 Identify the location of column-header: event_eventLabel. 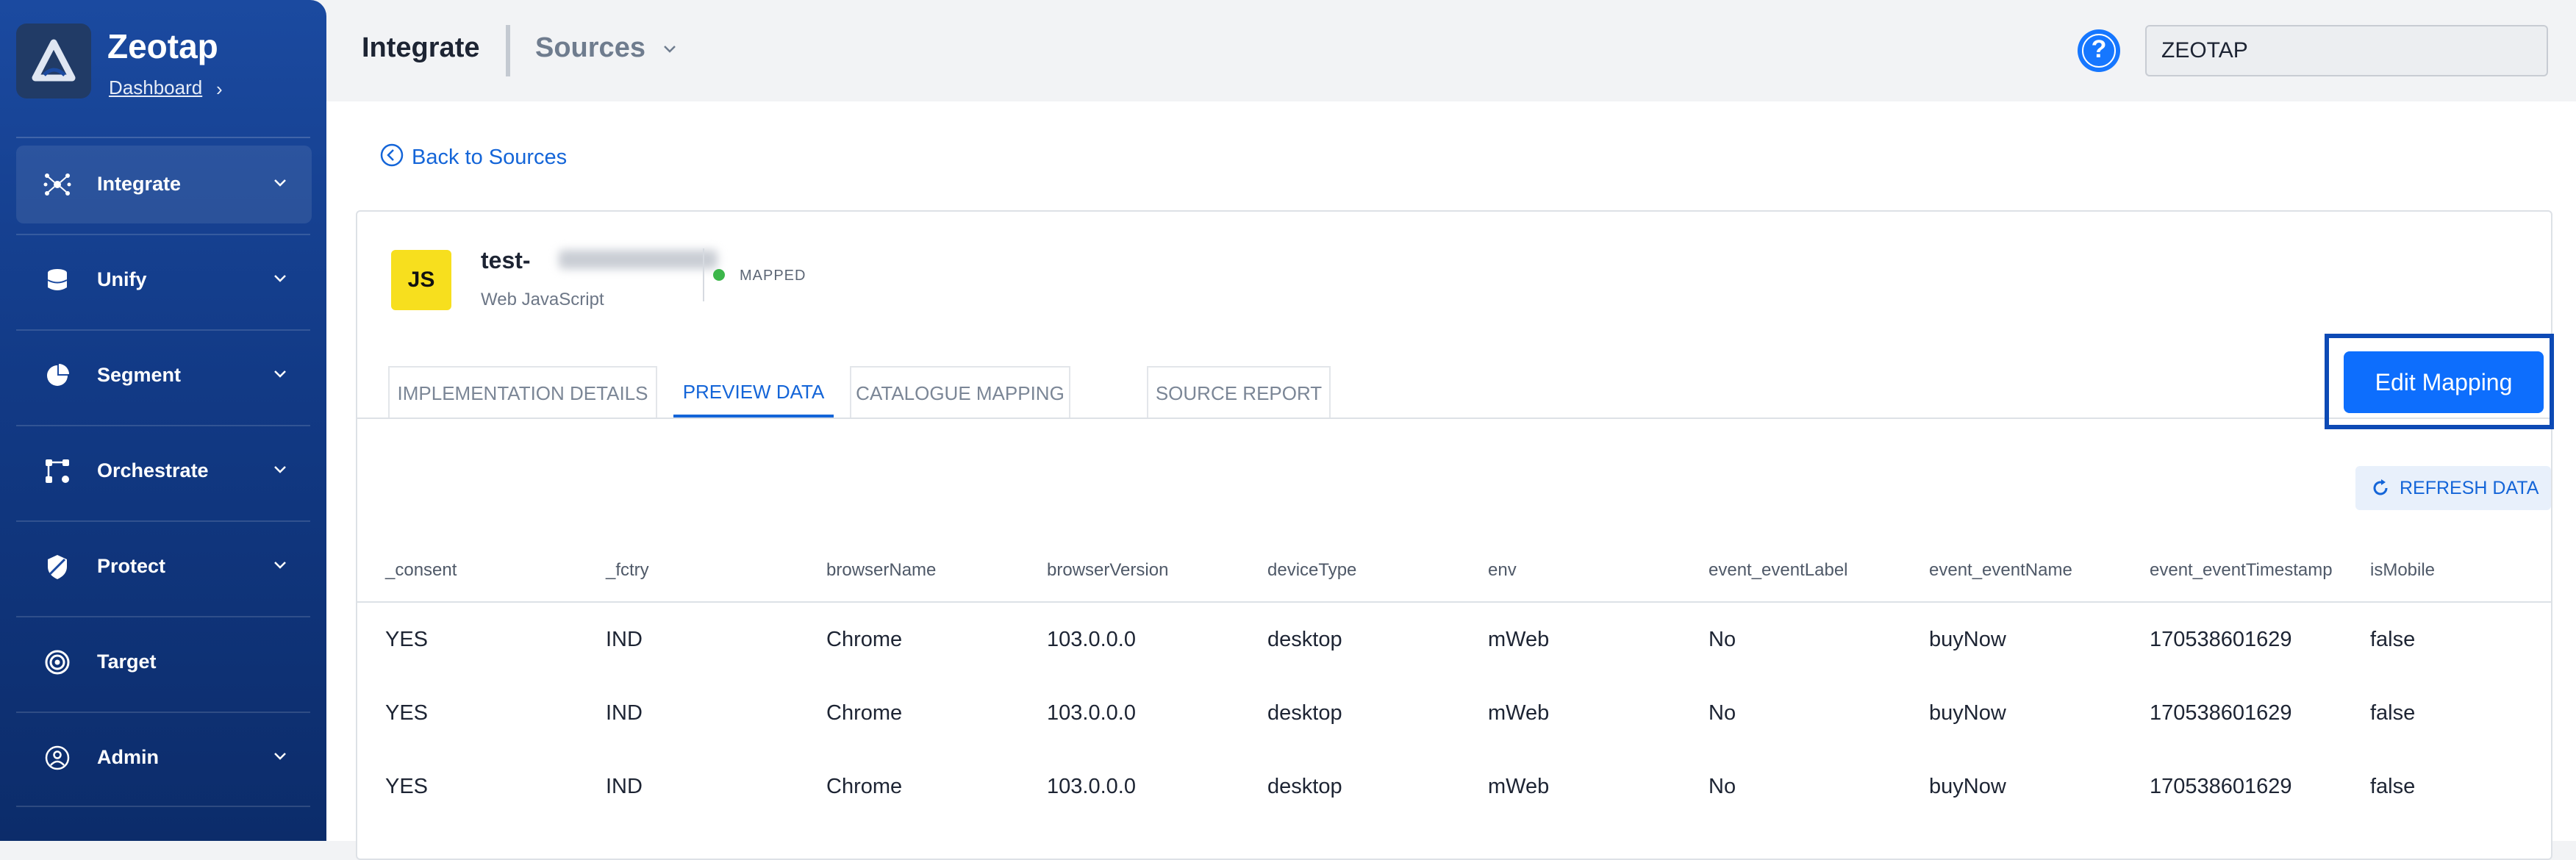
(1779, 570).